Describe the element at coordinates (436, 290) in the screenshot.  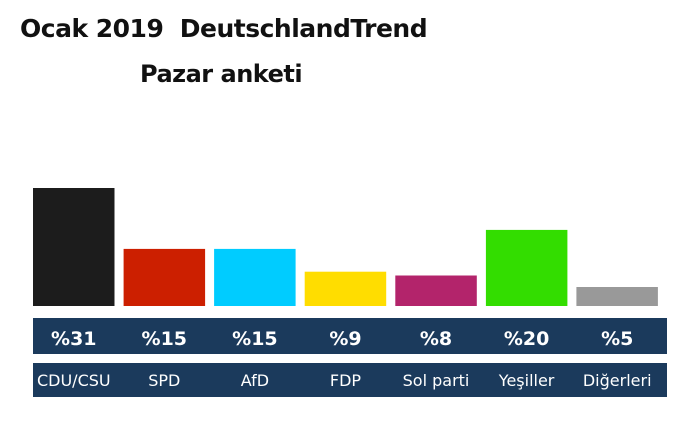
I see `bar-sol-parti` at that location.